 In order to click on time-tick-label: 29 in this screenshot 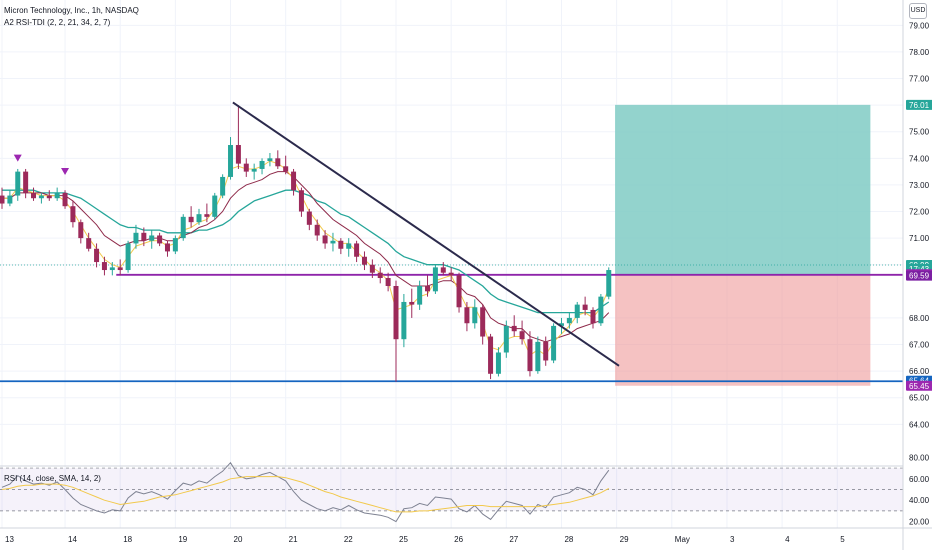, I will do `click(624, 539)`.